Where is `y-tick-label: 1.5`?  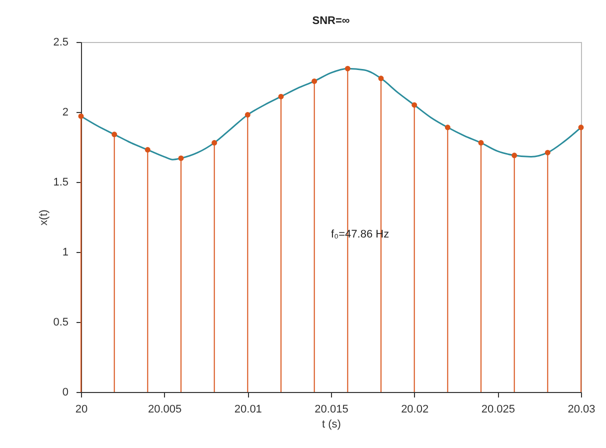 y-tick-label: 1.5 is located at coordinates (60, 182).